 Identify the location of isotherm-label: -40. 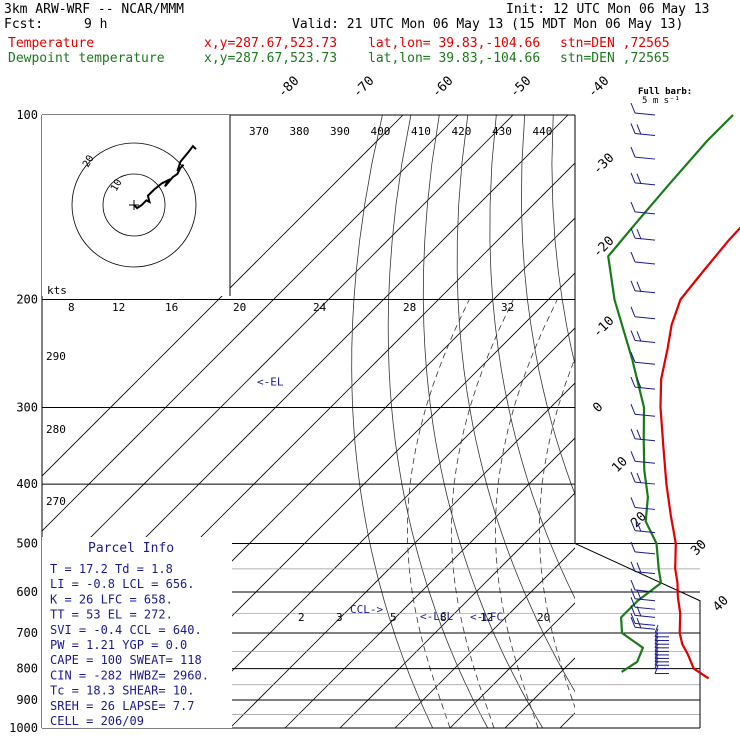
(598, 87).